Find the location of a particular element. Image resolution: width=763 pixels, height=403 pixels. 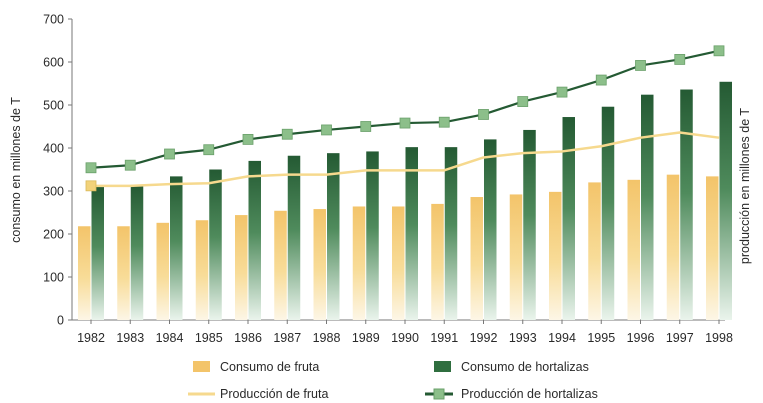

x-tick-label: 1992 is located at coordinates (484, 338).